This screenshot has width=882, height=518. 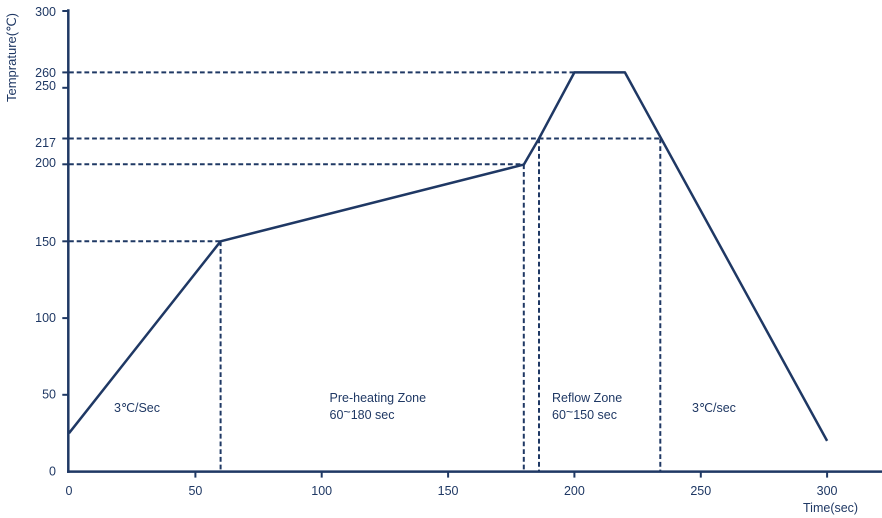 I want to click on svg-text: Time(sec), so click(x=830, y=508).